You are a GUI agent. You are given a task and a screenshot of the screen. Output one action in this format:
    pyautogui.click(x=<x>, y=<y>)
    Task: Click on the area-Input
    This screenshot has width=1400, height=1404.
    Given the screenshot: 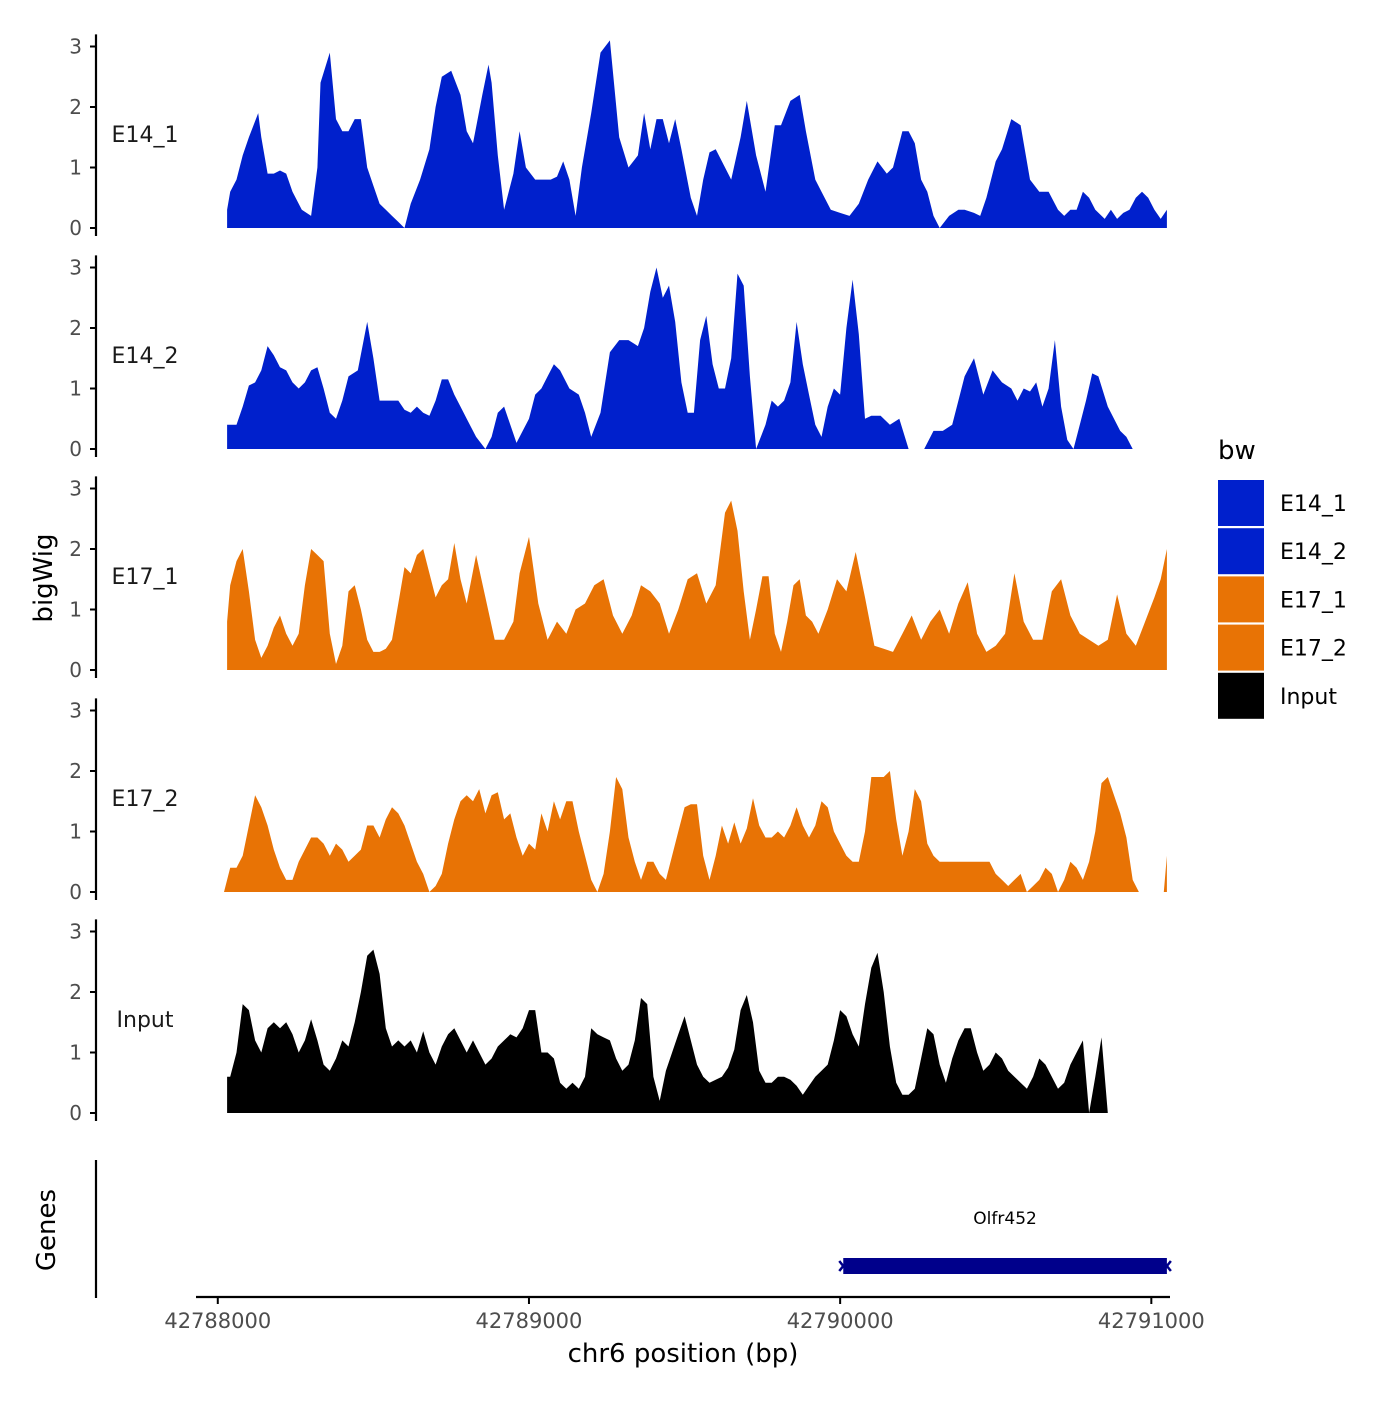 What is the action you would take?
    pyautogui.click(x=697, y=1031)
    